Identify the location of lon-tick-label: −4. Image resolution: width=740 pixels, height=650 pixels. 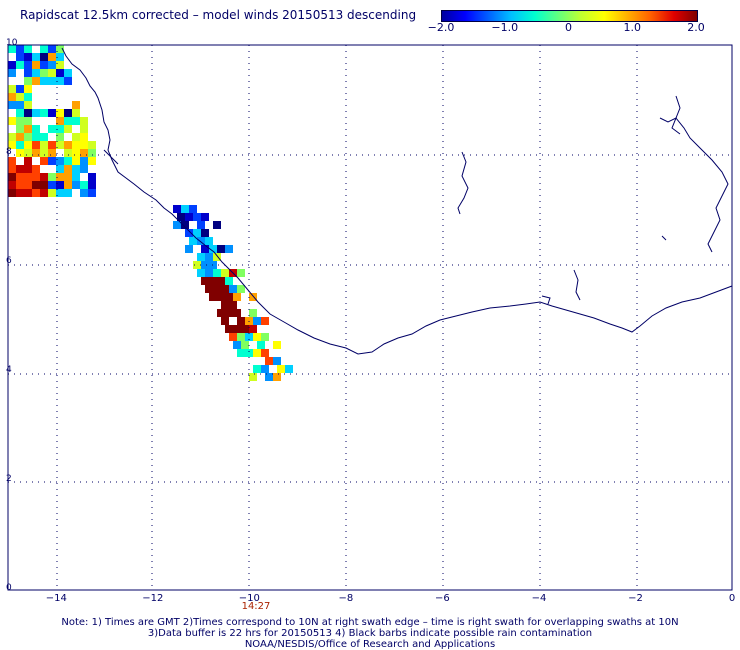
(539, 598).